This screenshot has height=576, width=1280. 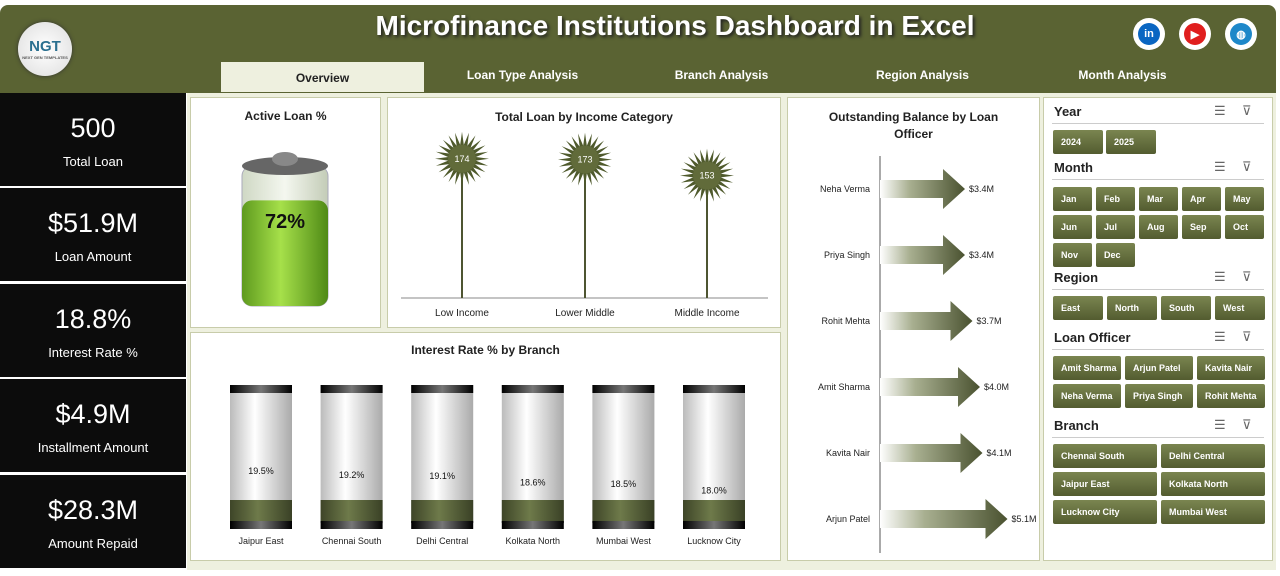 I want to click on category-label: Priya Singh, so click(x=847, y=255).